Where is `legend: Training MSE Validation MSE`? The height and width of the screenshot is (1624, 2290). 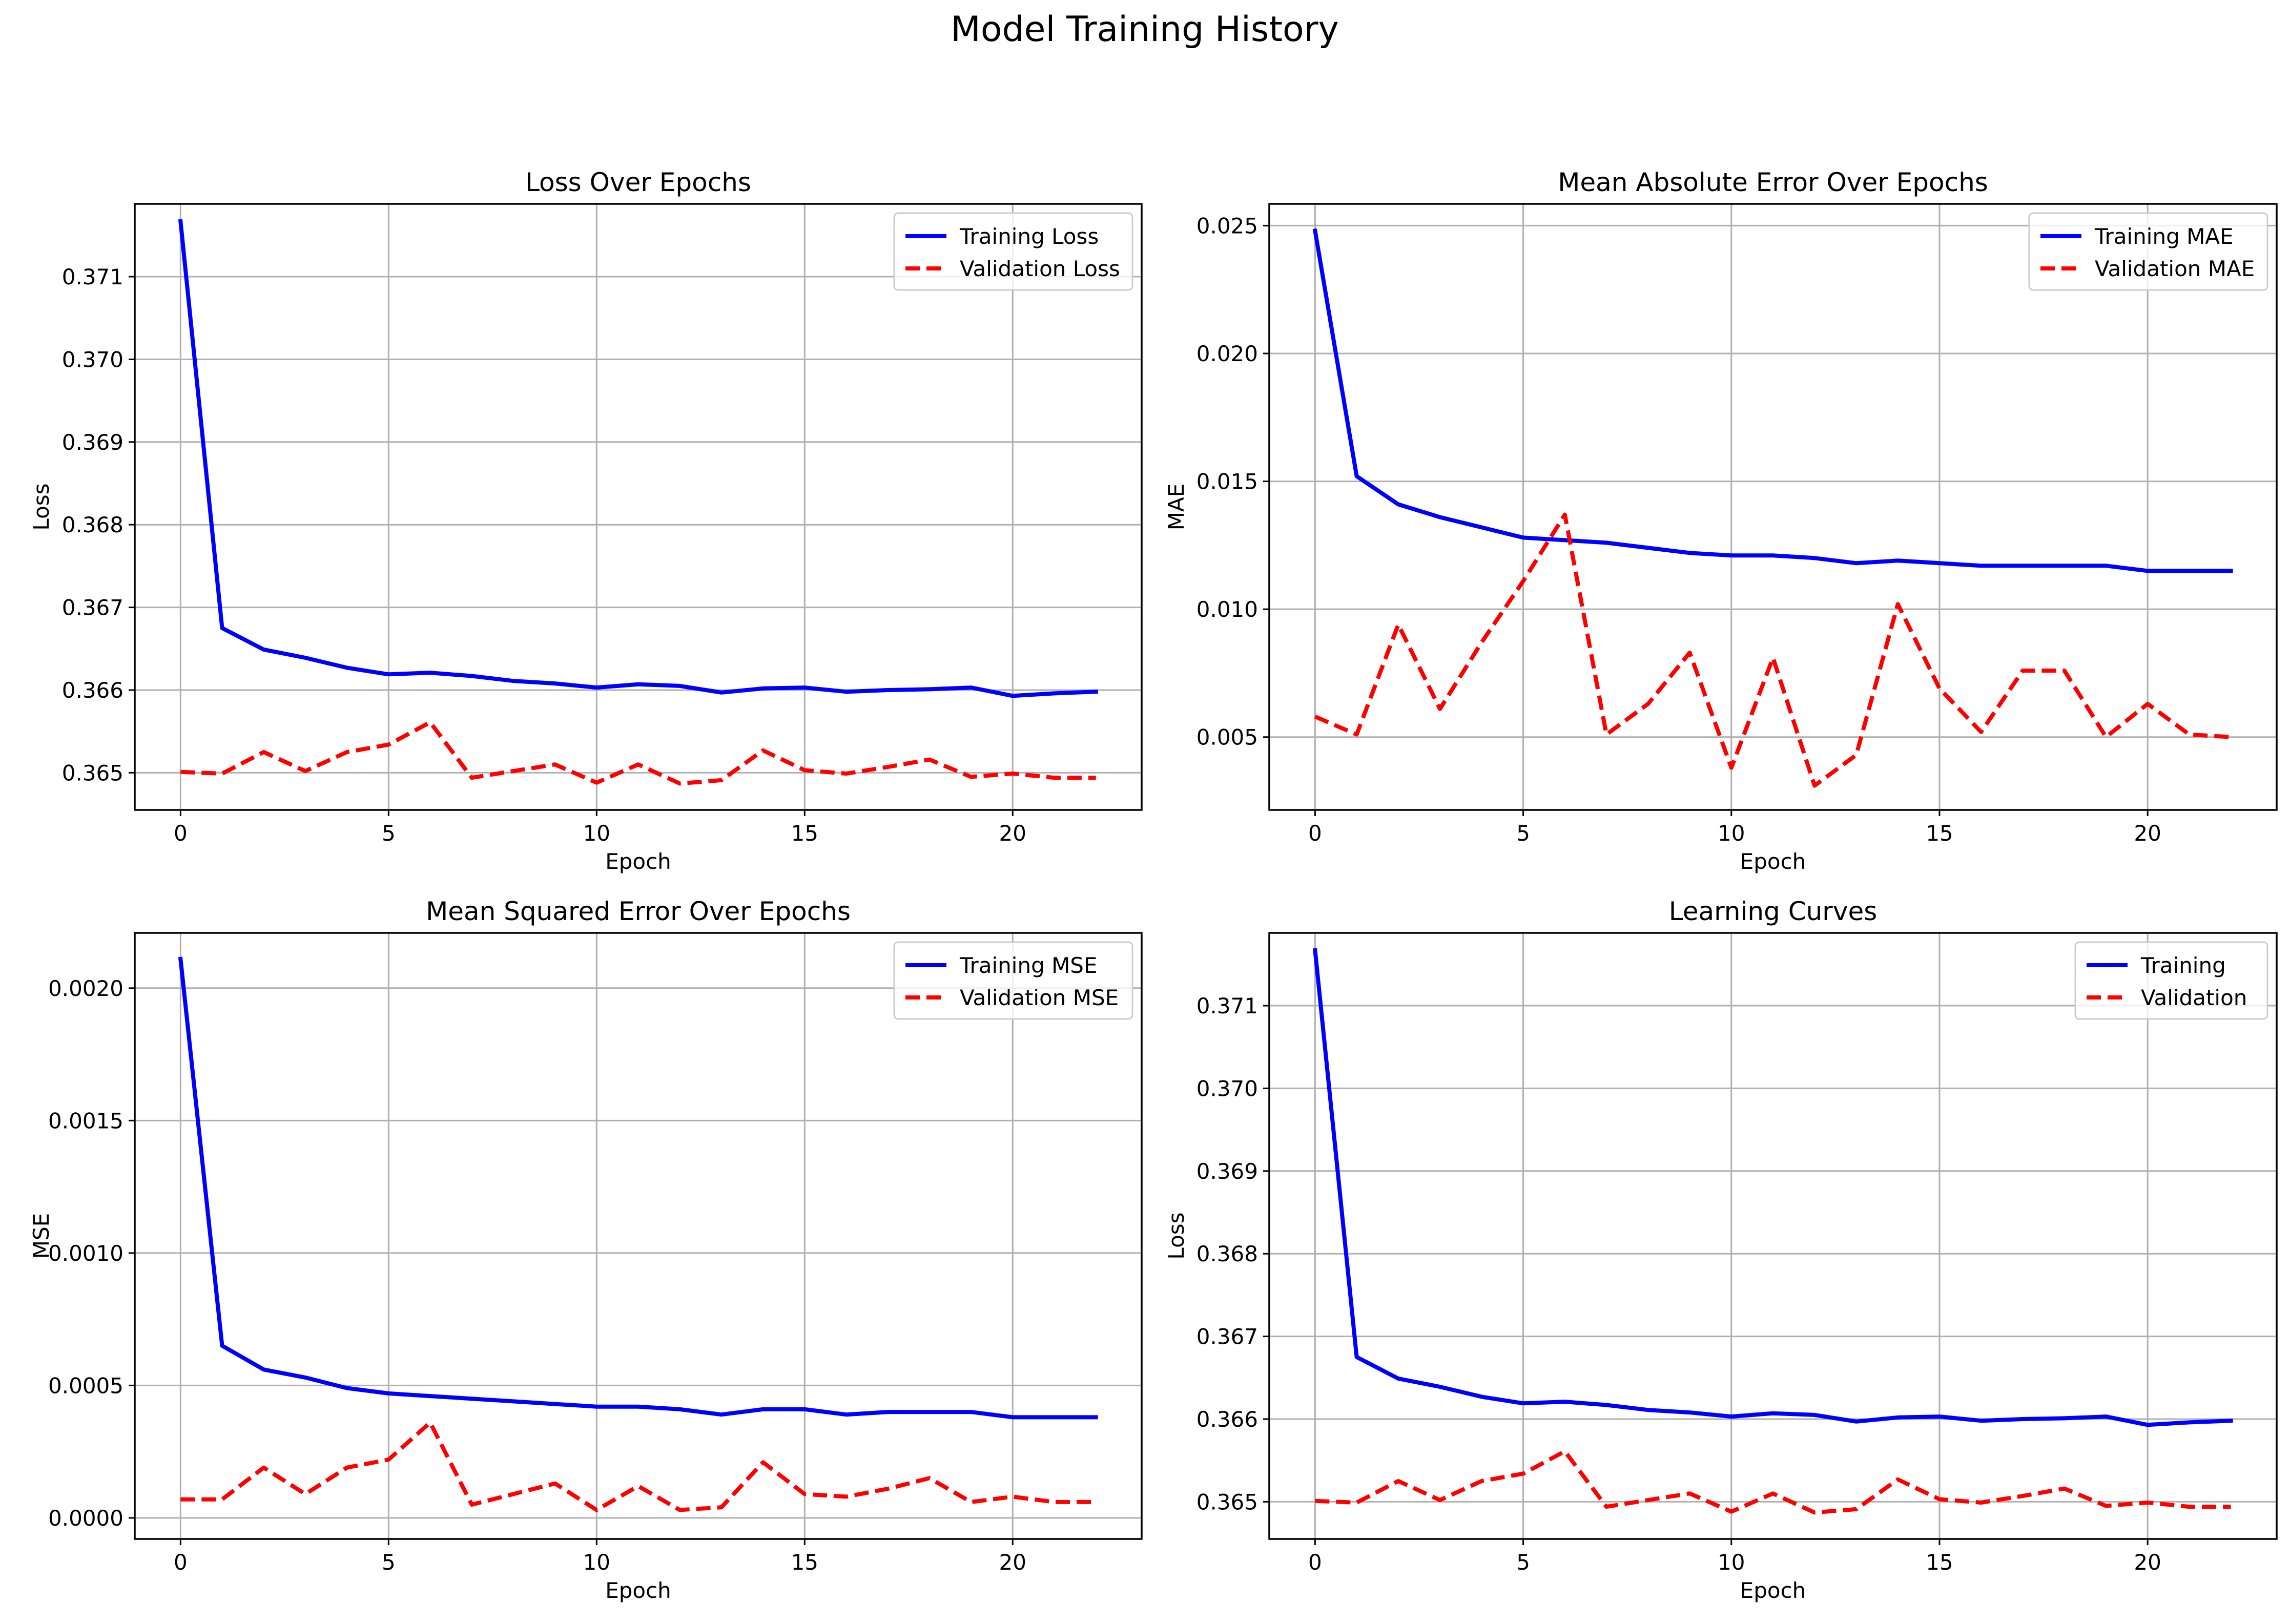
legend: Training MSE Validation MSE is located at coordinates (1013, 981).